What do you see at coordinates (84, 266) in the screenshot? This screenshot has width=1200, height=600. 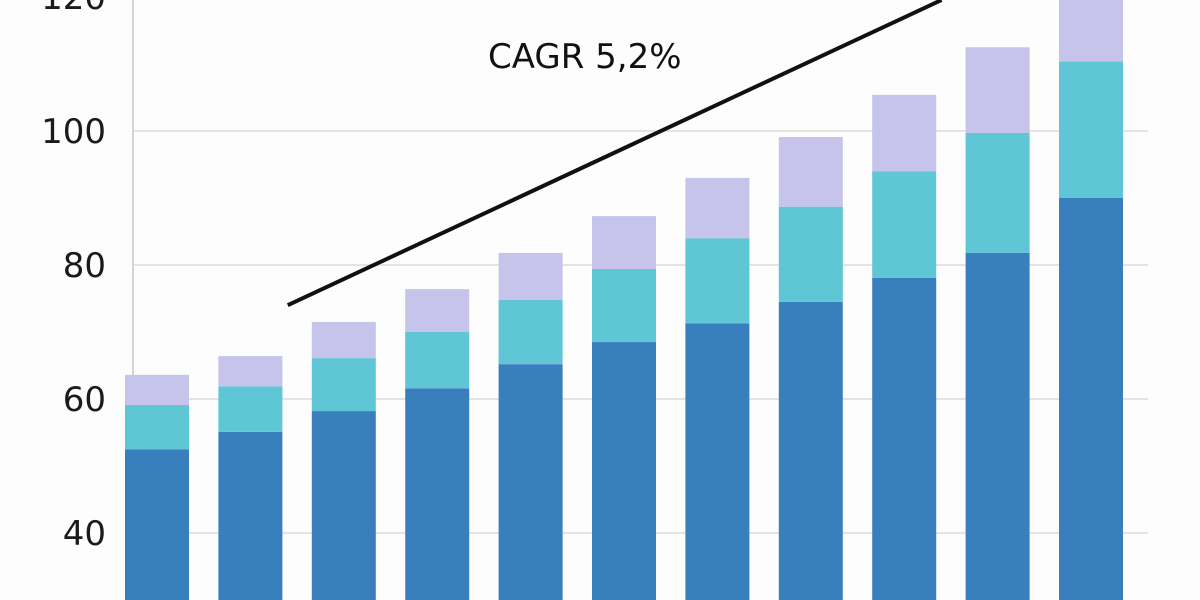 I see `y-tick-label: 80` at bounding box center [84, 266].